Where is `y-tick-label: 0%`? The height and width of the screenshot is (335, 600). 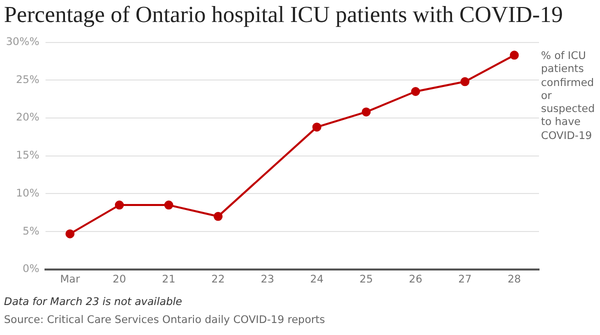 y-tick-label: 0% is located at coordinates (31, 269).